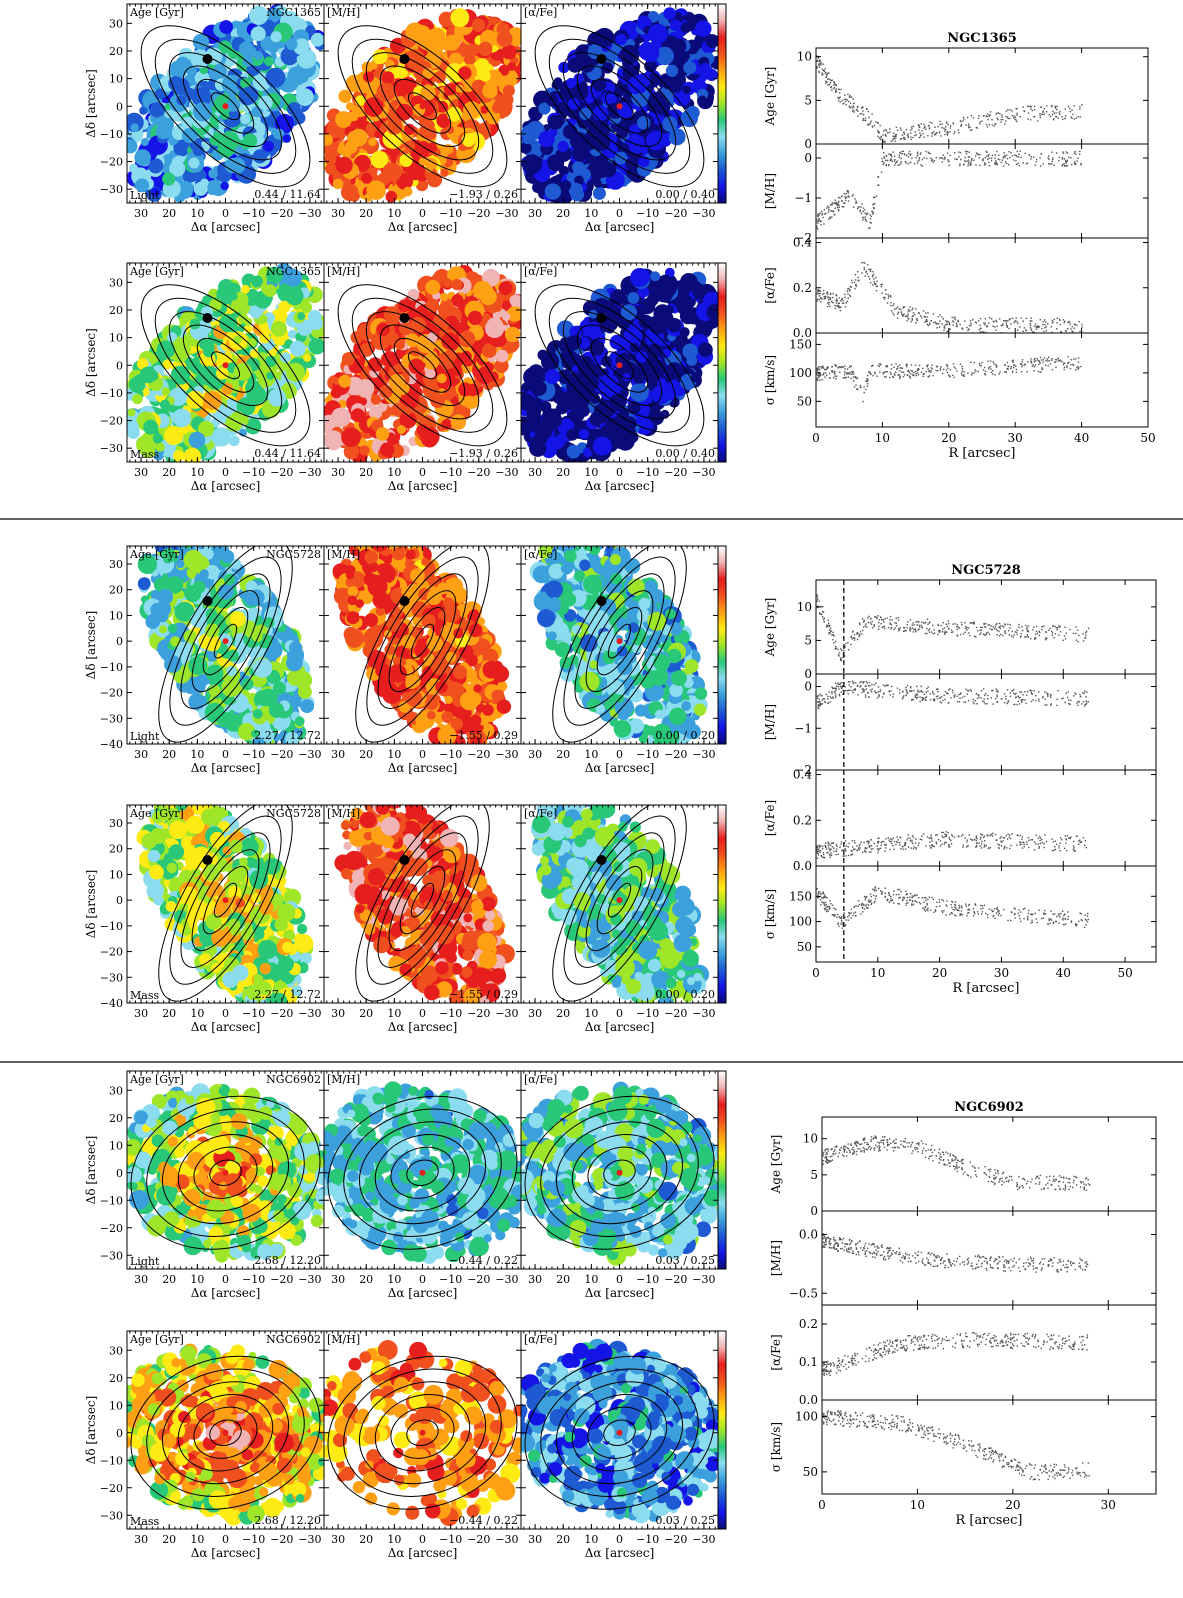  Describe the element at coordinates (685, 194) in the screenshot. I see `colour-range: 0.00 / 0.40` at that location.